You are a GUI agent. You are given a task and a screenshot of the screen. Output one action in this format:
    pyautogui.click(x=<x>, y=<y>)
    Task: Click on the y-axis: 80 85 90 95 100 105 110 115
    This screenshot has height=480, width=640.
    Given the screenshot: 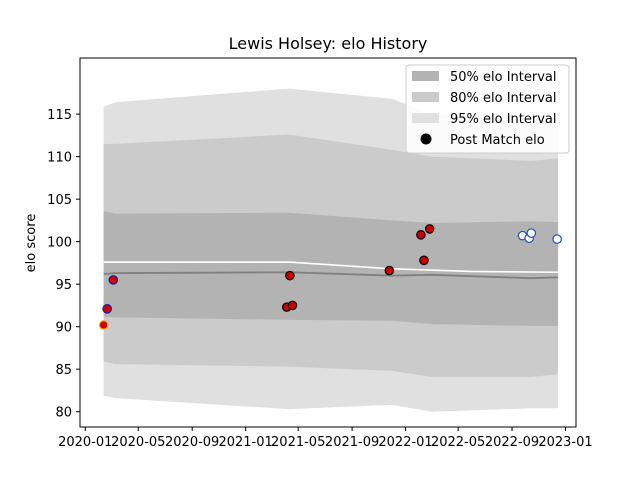 What is the action you would take?
    pyautogui.click(x=63, y=264)
    